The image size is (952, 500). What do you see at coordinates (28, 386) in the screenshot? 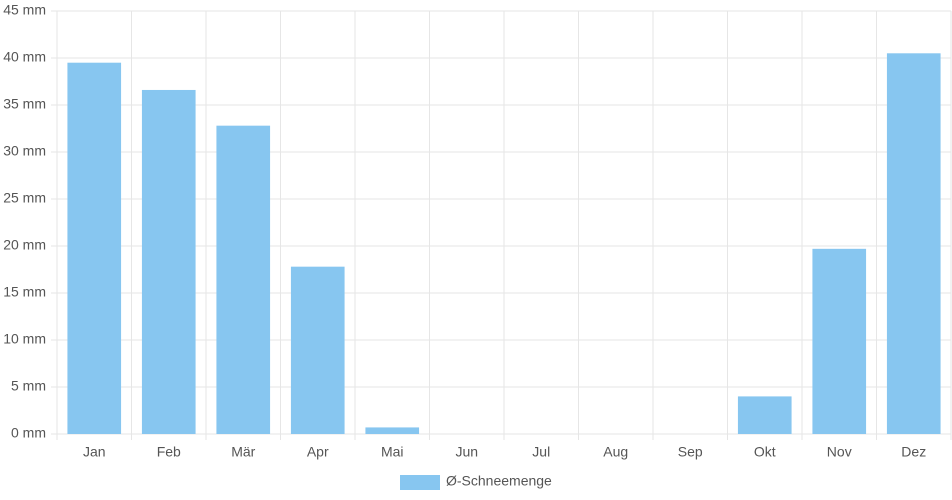
I see `y-tick-label: 5 mm` at bounding box center [28, 386].